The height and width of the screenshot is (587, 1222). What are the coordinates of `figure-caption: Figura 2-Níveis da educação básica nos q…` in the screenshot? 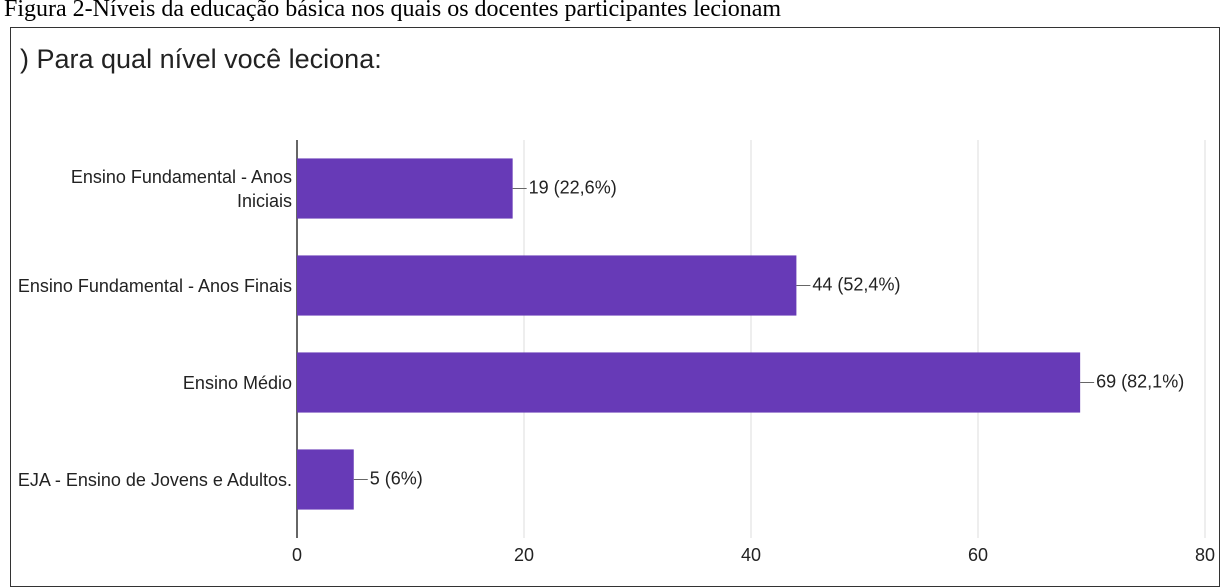 It's located at (393, 11).